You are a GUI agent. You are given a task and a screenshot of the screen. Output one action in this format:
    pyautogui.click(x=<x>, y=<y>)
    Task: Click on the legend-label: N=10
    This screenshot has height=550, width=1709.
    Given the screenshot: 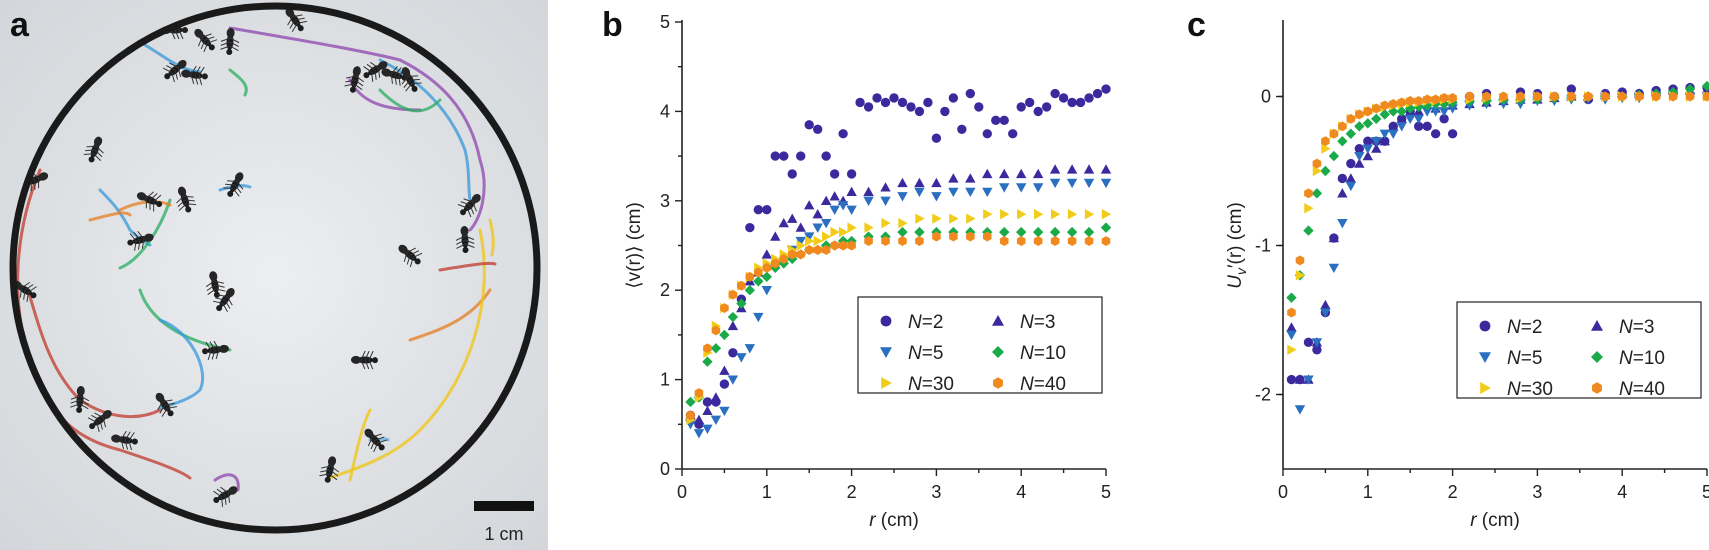 What is the action you would take?
    pyautogui.click(x=1043, y=353)
    